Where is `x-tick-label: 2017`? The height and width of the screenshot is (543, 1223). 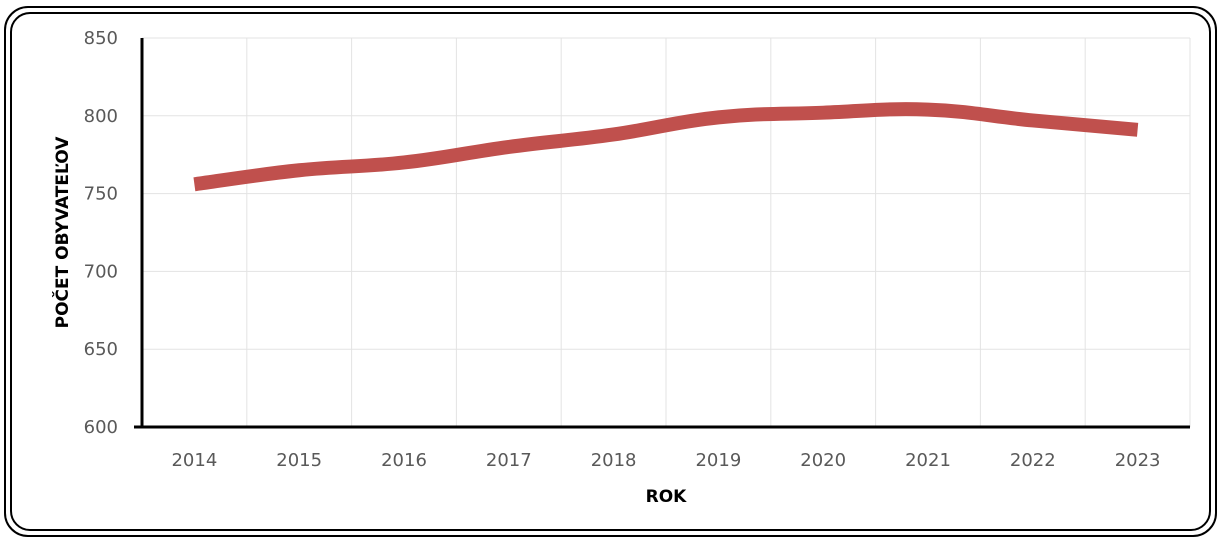 x-tick-label: 2017 is located at coordinates (509, 460).